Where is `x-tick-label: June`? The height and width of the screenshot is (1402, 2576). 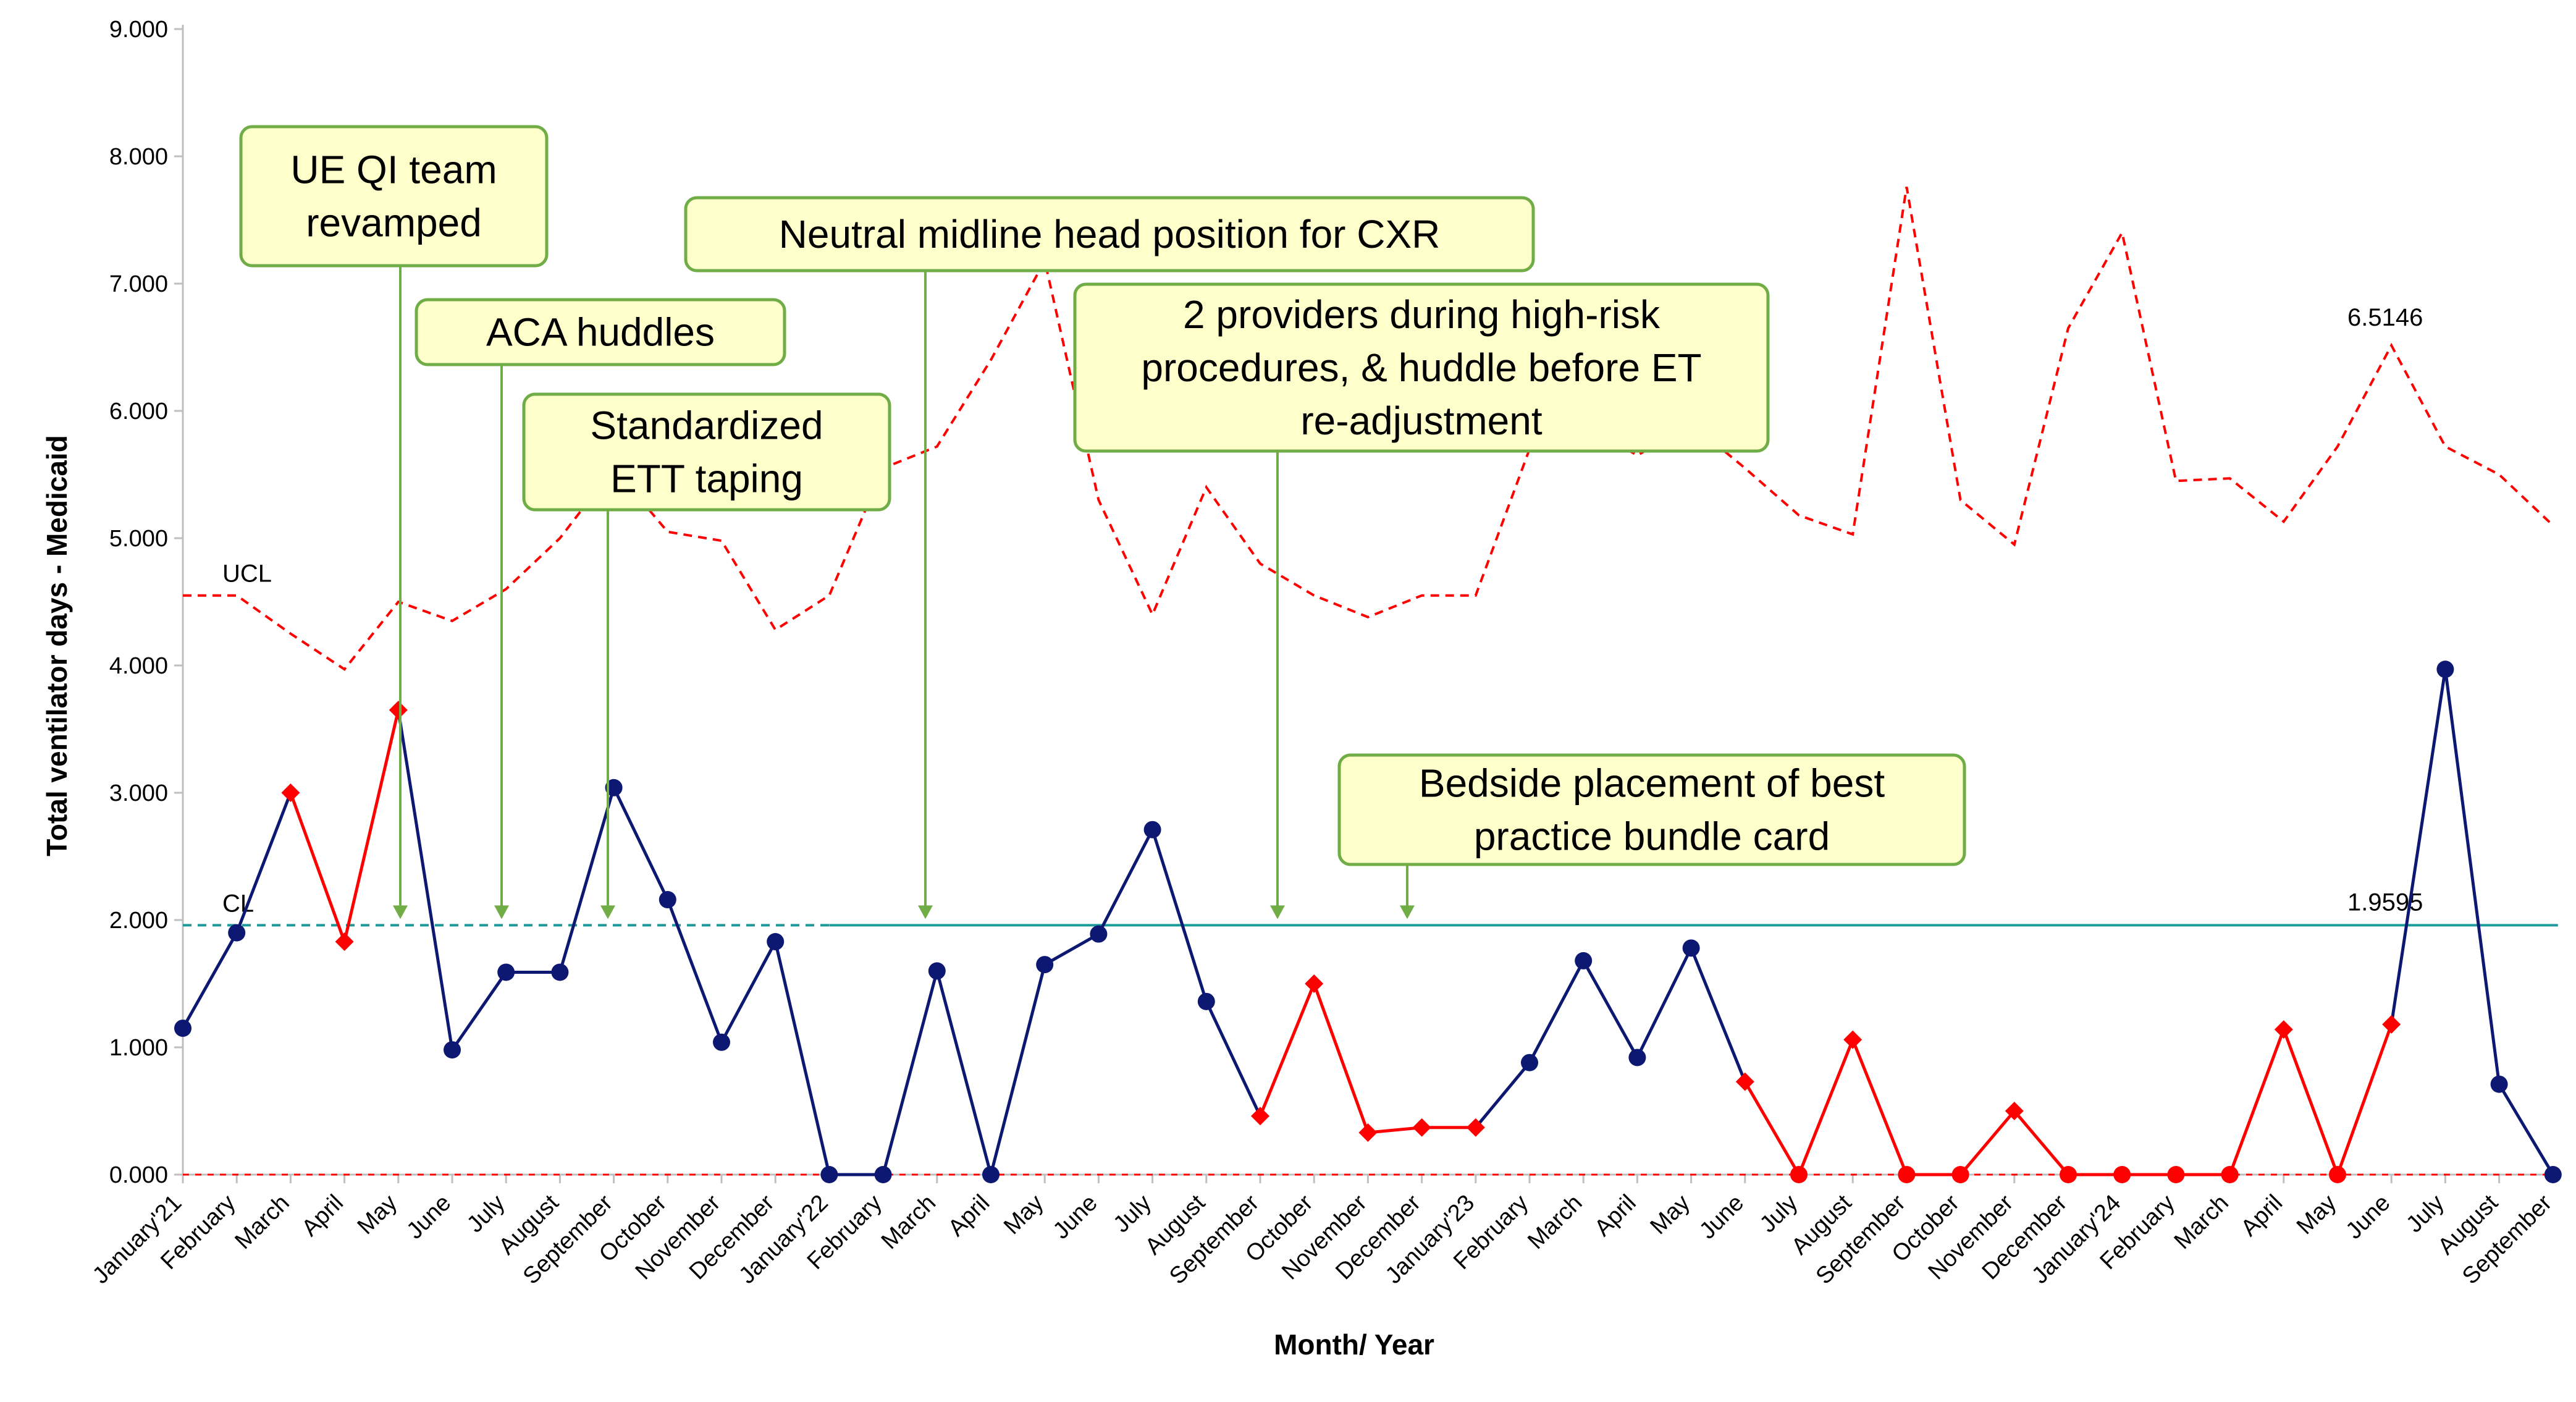 x-tick-label: June is located at coordinates (1075, 1217).